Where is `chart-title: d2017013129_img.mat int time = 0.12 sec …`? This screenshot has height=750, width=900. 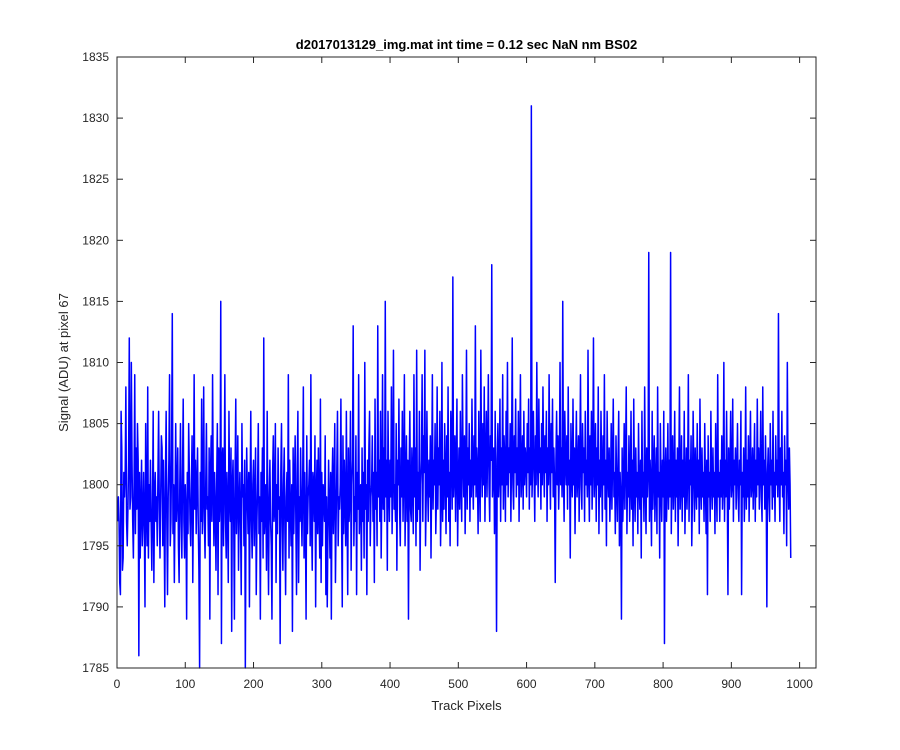
chart-title: d2017013129_img.mat int time = 0.12 sec … is located at coordinates (466, 44).